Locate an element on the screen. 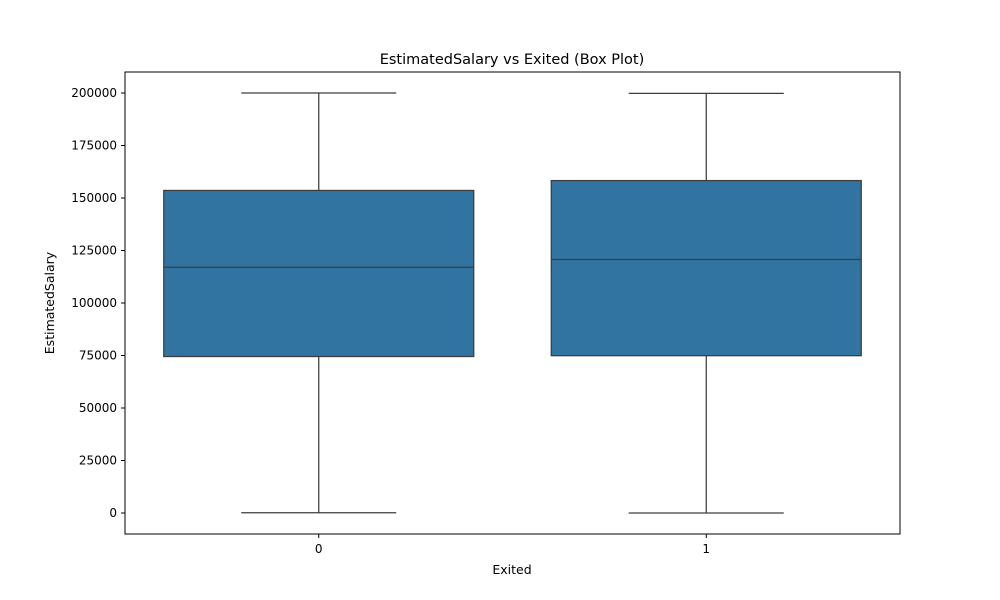 The width and height of the screenshot is (1000, 600). y-tick-label: 0 is located at coordinates (113, 513).